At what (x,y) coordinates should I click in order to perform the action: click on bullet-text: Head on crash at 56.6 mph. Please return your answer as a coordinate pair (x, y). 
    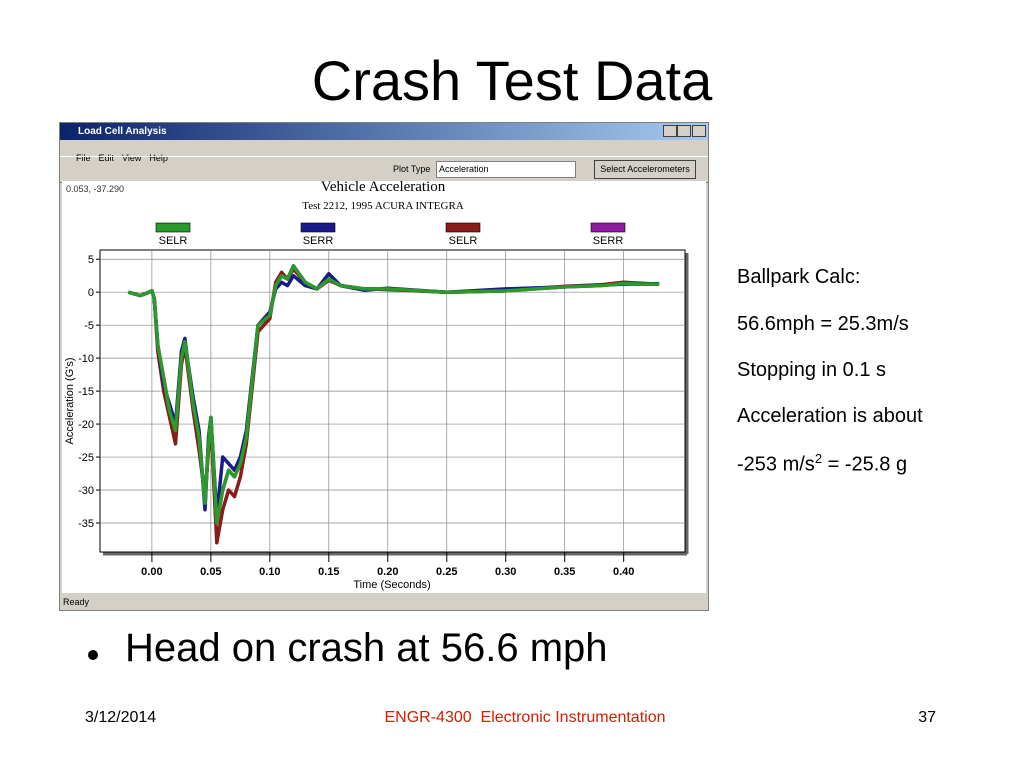
    Looking at the image, I should click on (366, 648).